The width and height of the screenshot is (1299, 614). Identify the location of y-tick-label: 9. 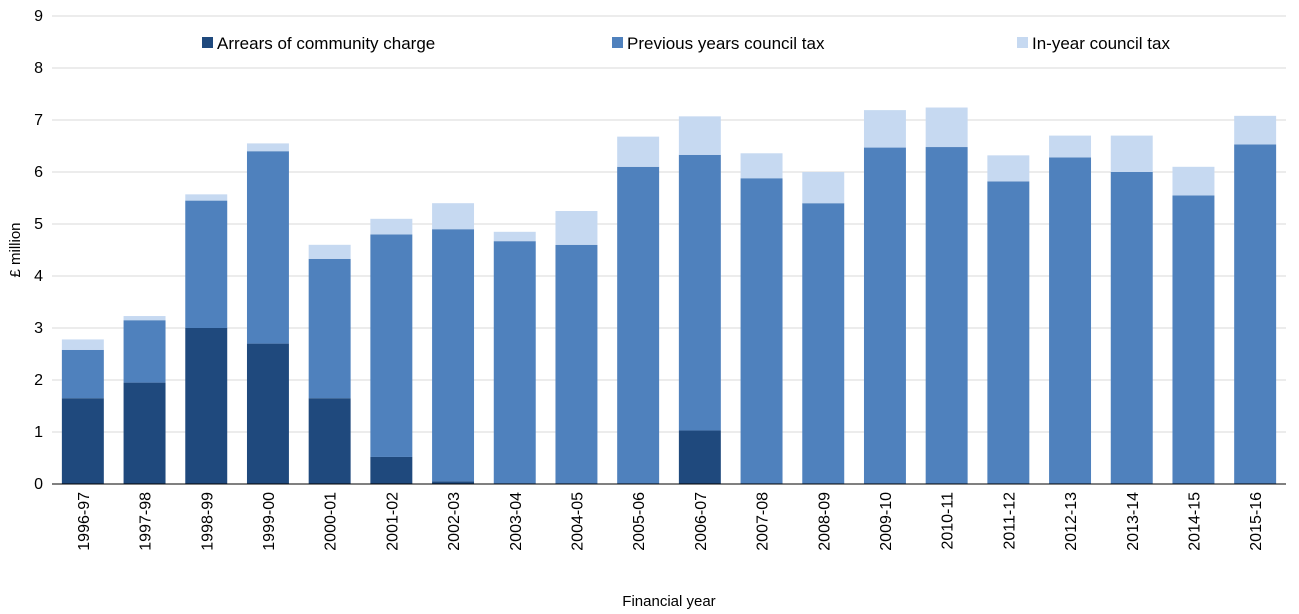
(38, 16).